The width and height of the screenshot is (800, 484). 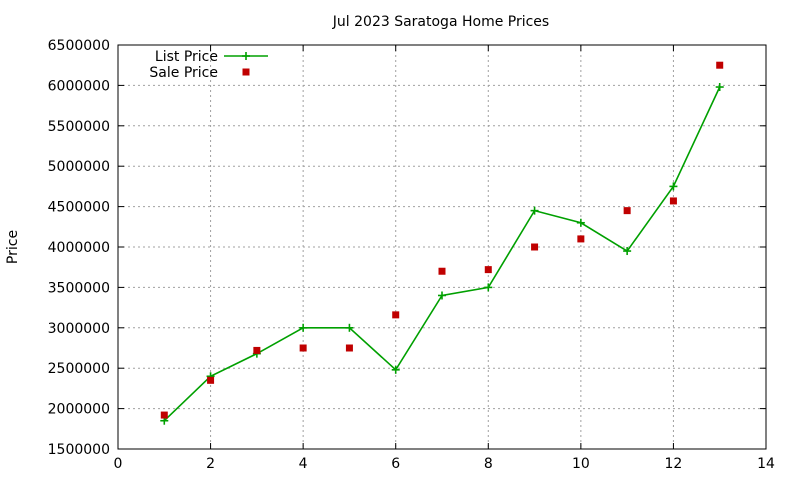 I want to click on y-tick-label: 2000000, so click(x=79, y=410).